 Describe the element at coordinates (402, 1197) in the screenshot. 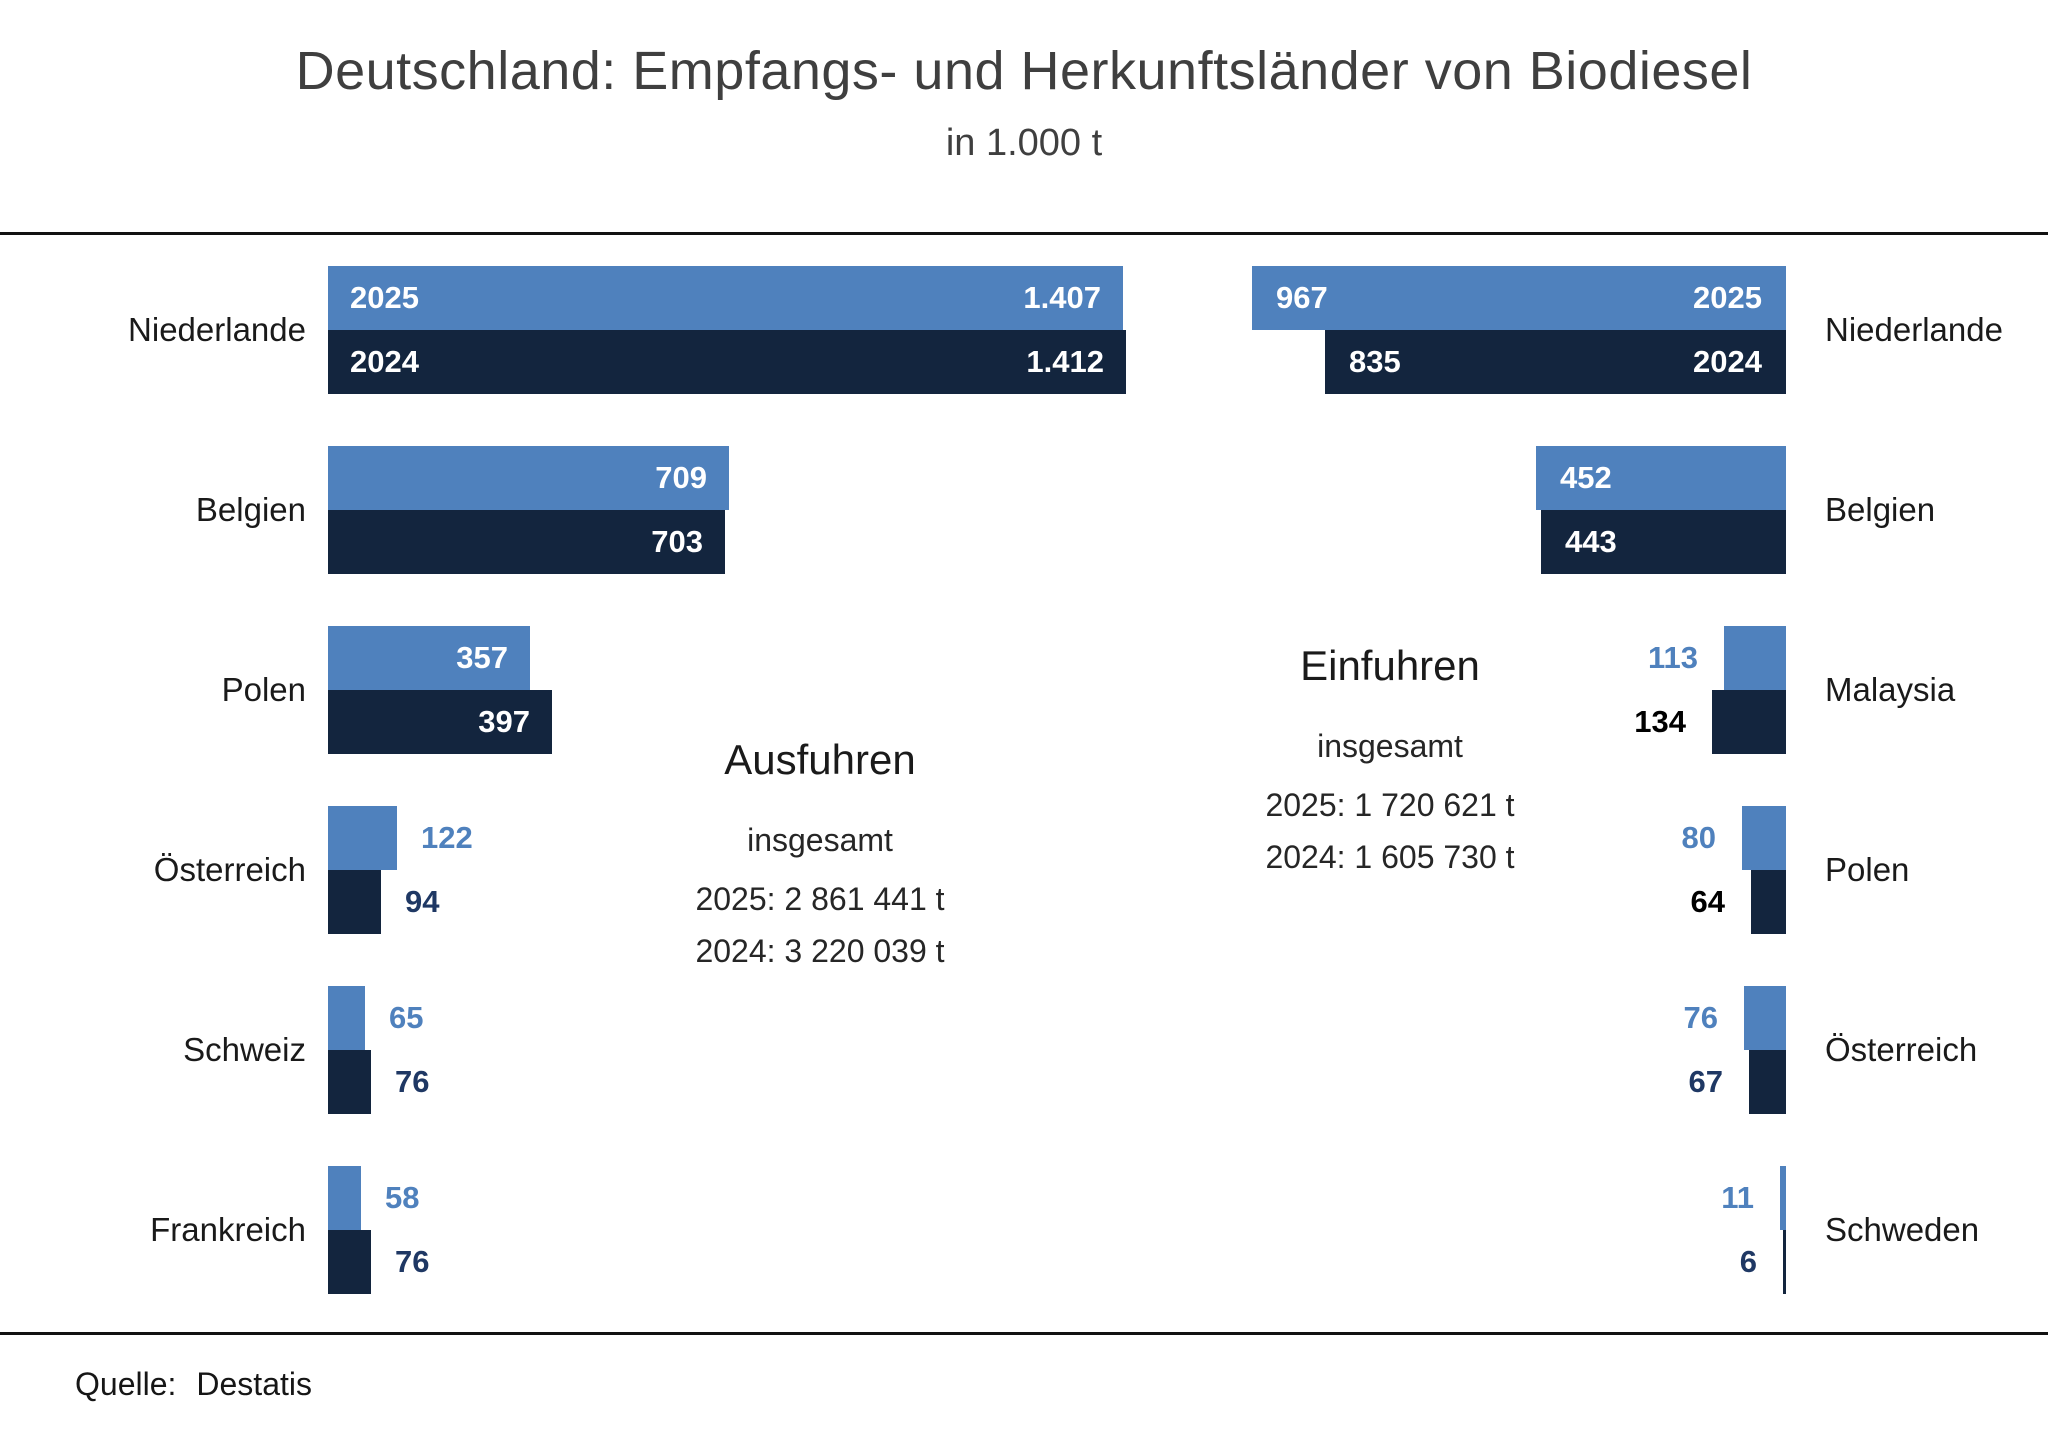

I see `value-label-2025: 58` at that location.